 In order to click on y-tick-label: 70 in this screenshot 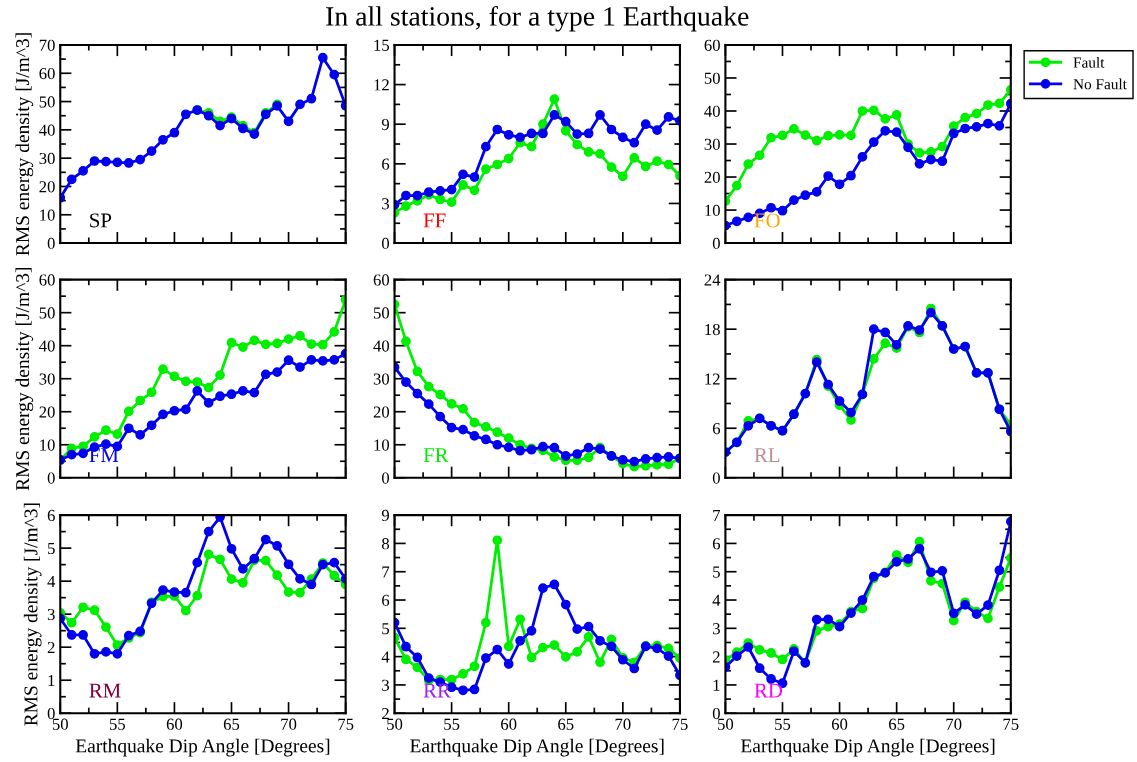, I will do `click(47, 45)`.